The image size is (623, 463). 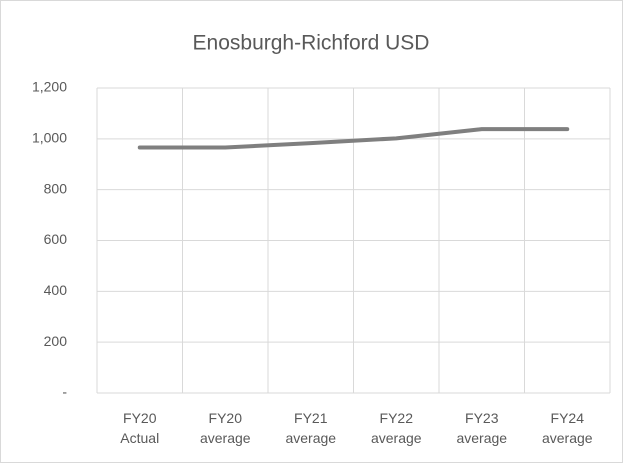 What do you see at coordinates (225, 428) in the screenshot?
I see `x-tick-label: FY20 average` at bounding box center [225, 428].